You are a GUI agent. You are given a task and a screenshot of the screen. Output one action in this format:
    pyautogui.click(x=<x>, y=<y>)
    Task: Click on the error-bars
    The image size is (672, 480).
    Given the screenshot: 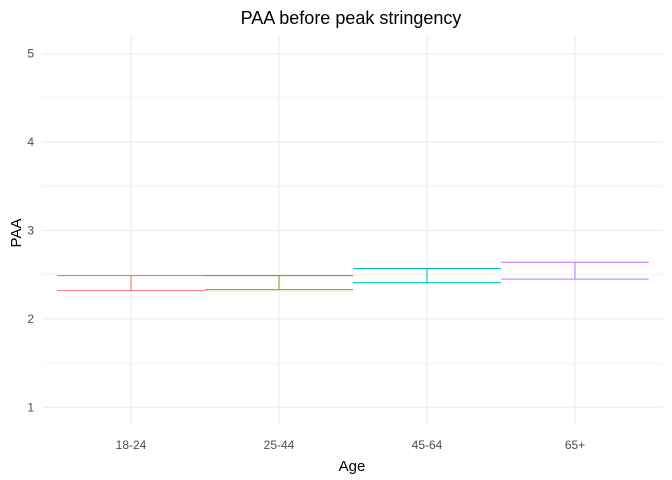 What is the action you would take?
    pyautogui.click(x=353, y=276)
    